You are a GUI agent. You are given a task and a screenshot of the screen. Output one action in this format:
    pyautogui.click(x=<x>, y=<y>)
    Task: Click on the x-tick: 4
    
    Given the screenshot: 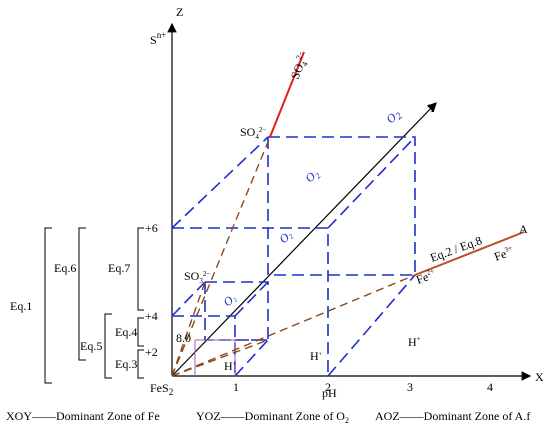 What is the action you would take?
    pyautogui.click(x=490, y=387)
    